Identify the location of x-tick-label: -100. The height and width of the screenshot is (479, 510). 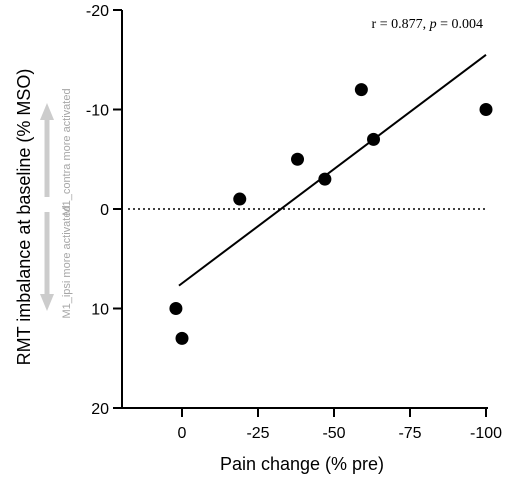
(486, 433).